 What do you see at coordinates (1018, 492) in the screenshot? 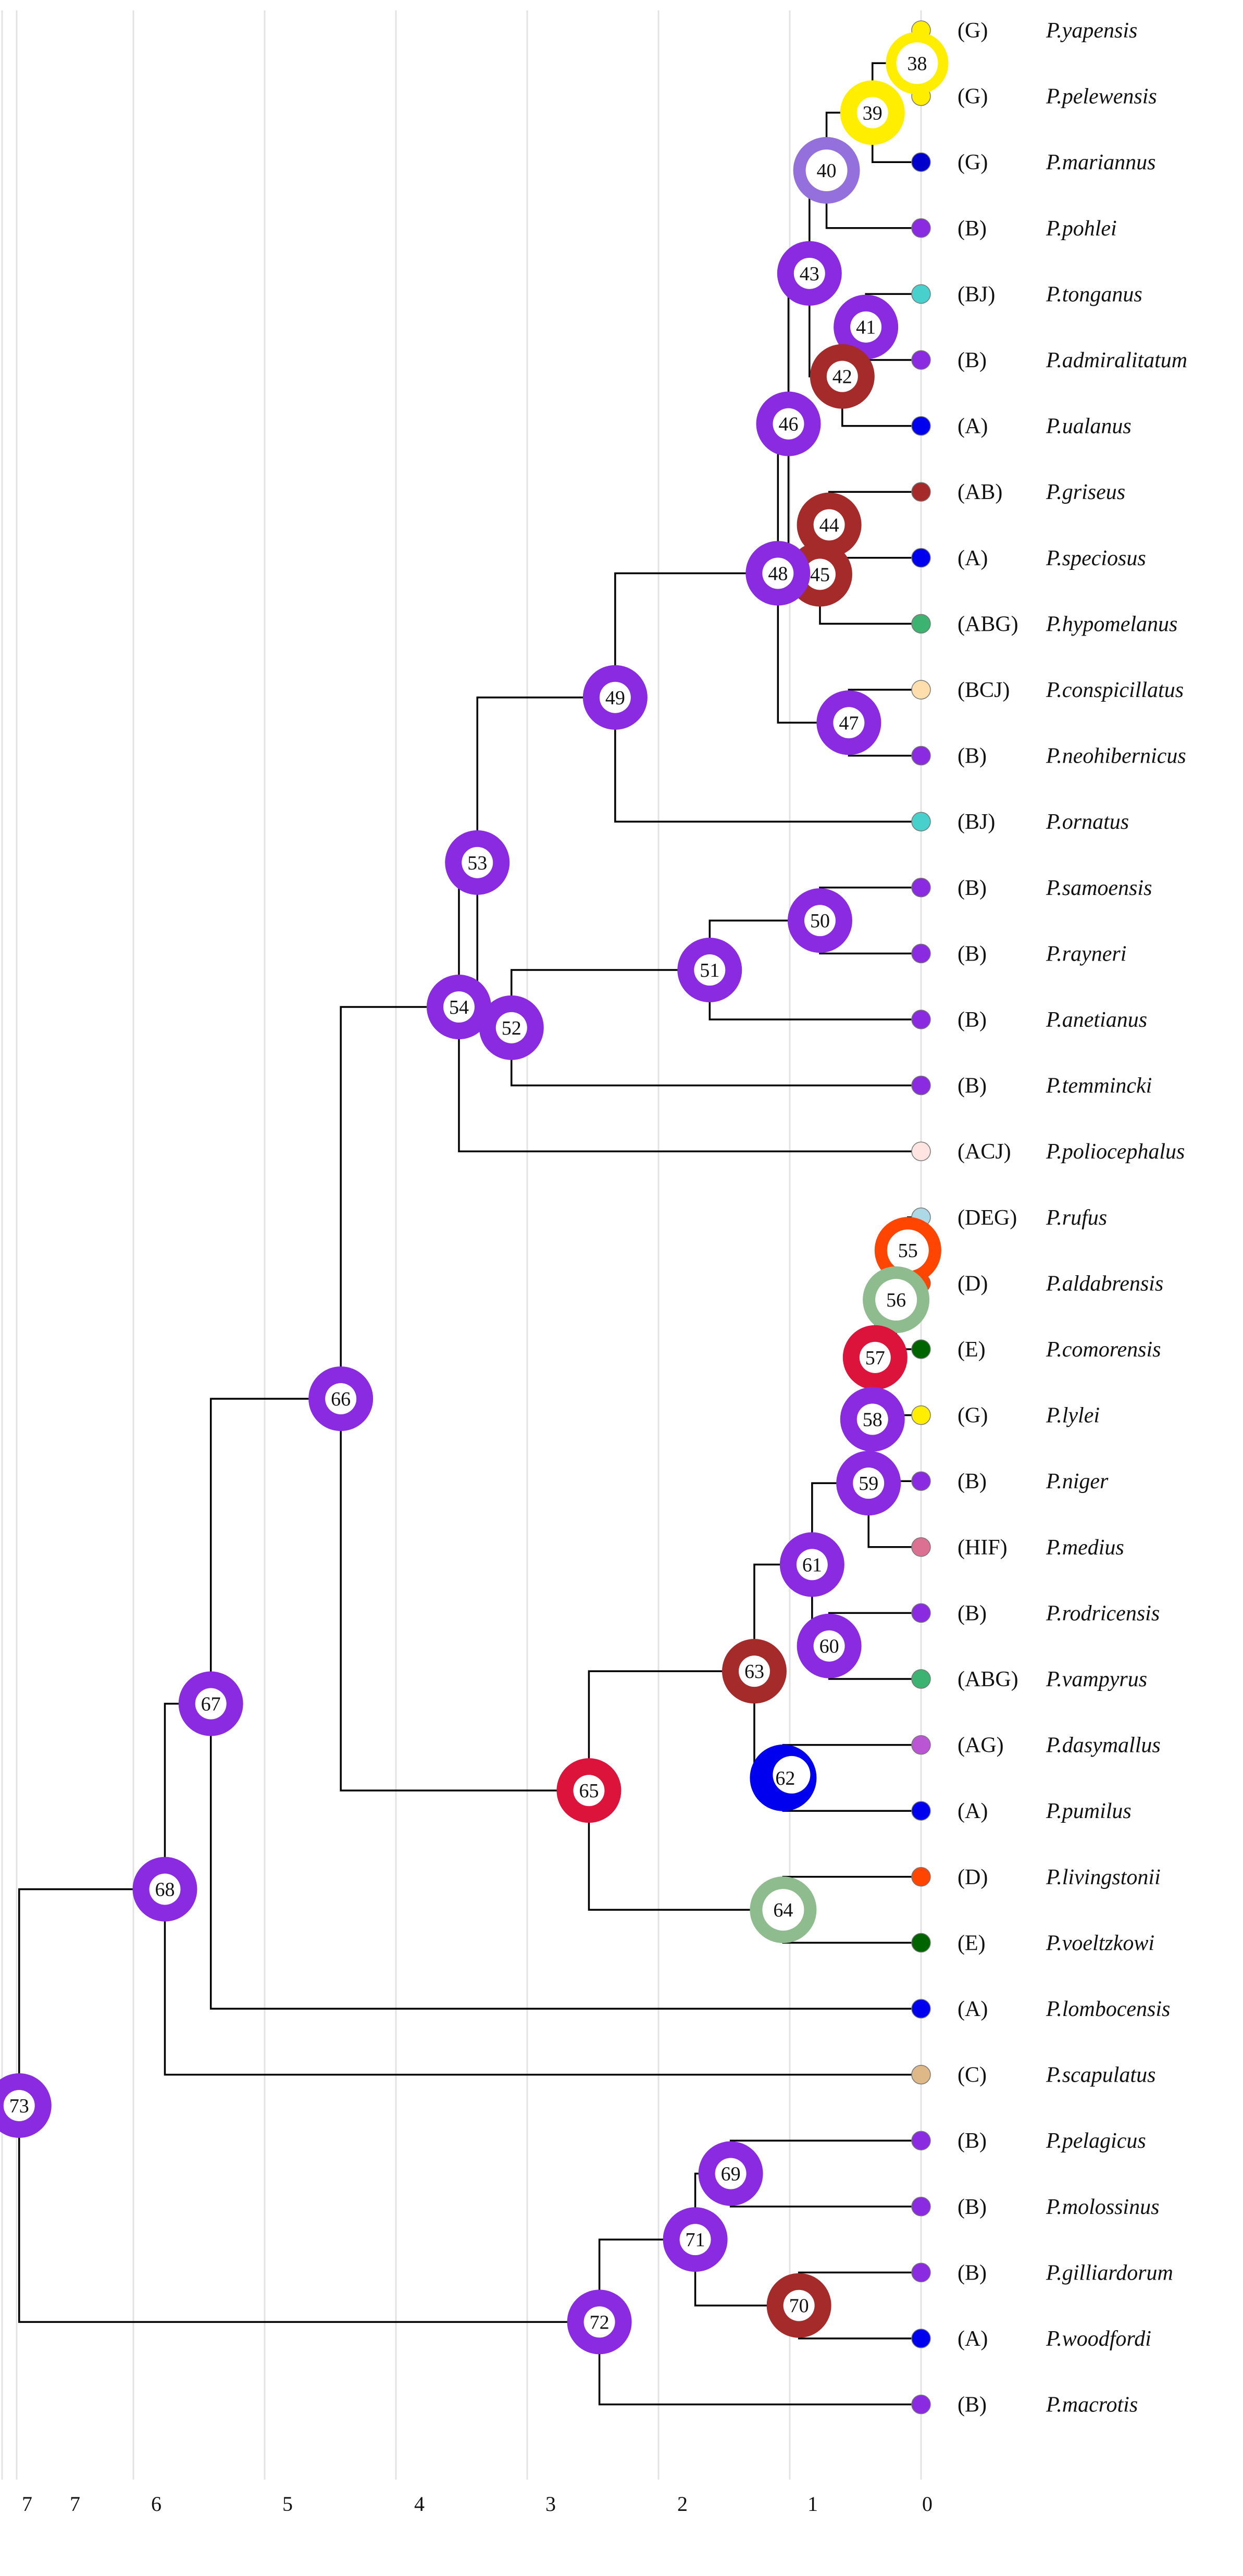
I see `tip-row: (AB) P.griseus` at bounding box center [1018, 492].